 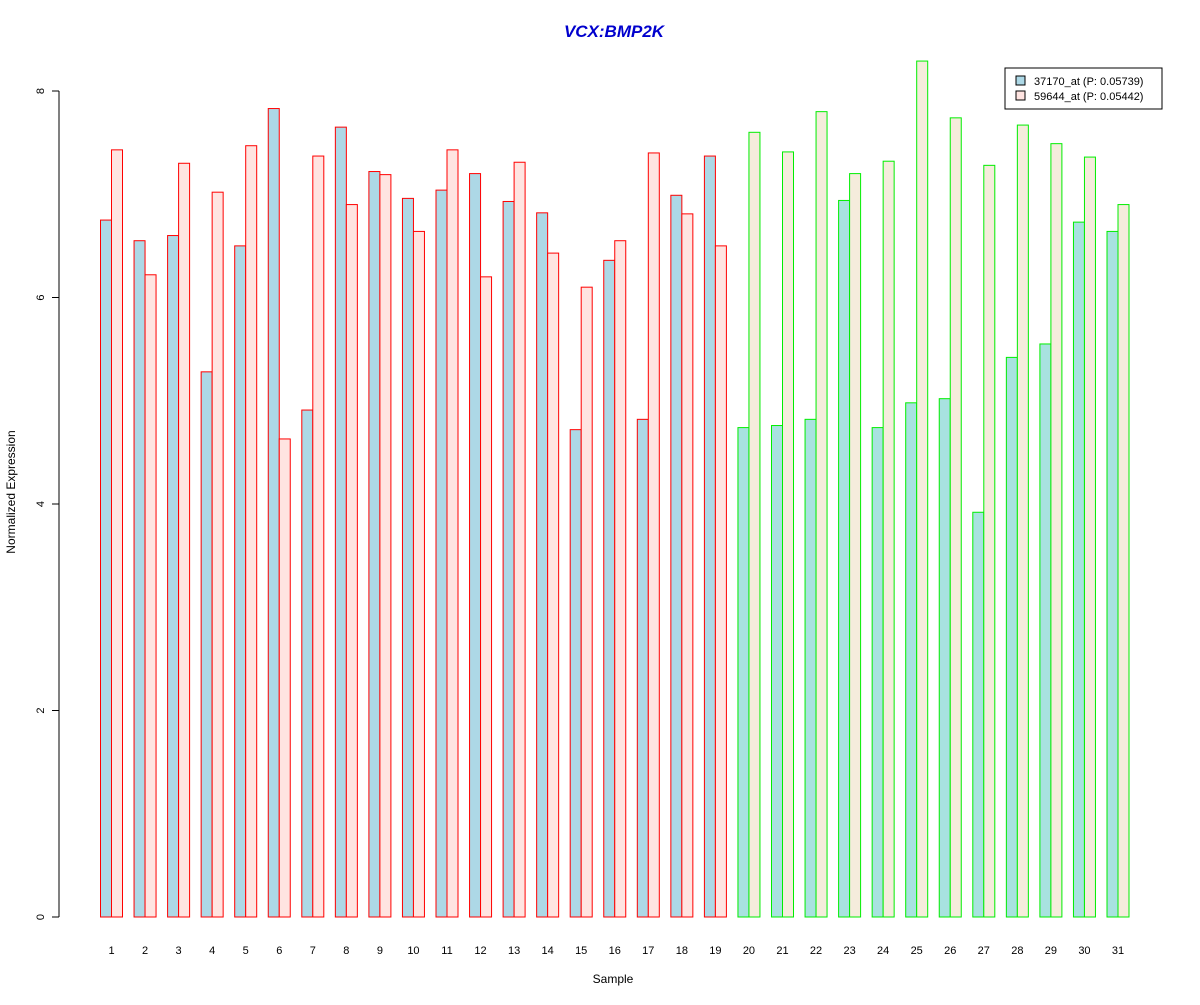 I want to click on x-tick-label: 9, so click(x=380, y=951).